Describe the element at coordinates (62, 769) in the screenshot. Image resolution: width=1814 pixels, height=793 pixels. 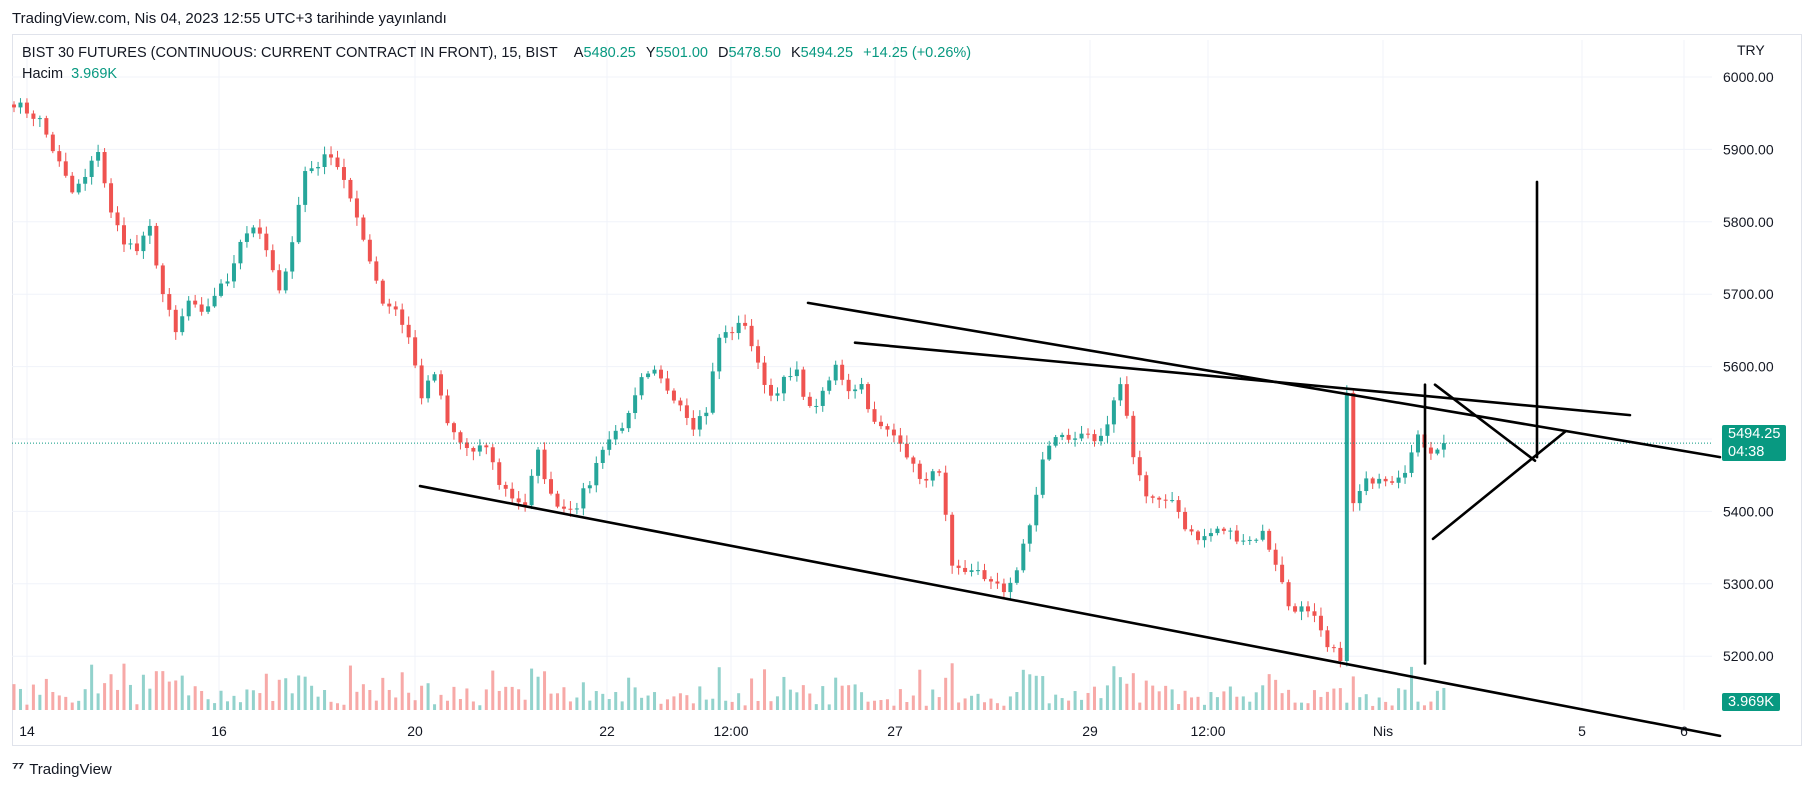
I see `tradingview-logo: ⁷⁷ TradingView` at that location.